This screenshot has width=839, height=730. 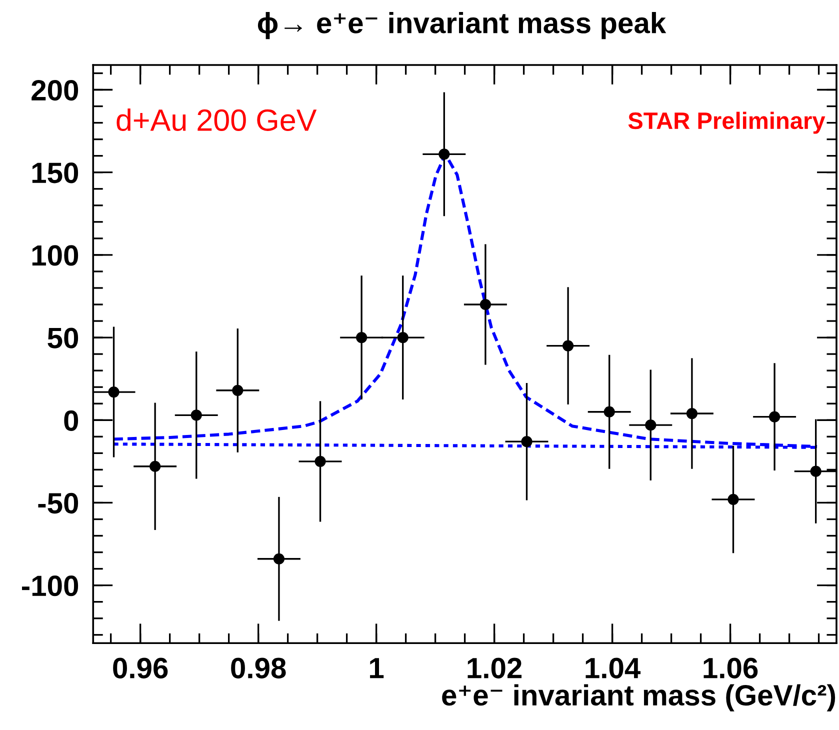 What do you see at coordinates (216, 119) in the screenshot?
I see `annotation: d+Au 200 GeV` at bounding box center [216, 119].